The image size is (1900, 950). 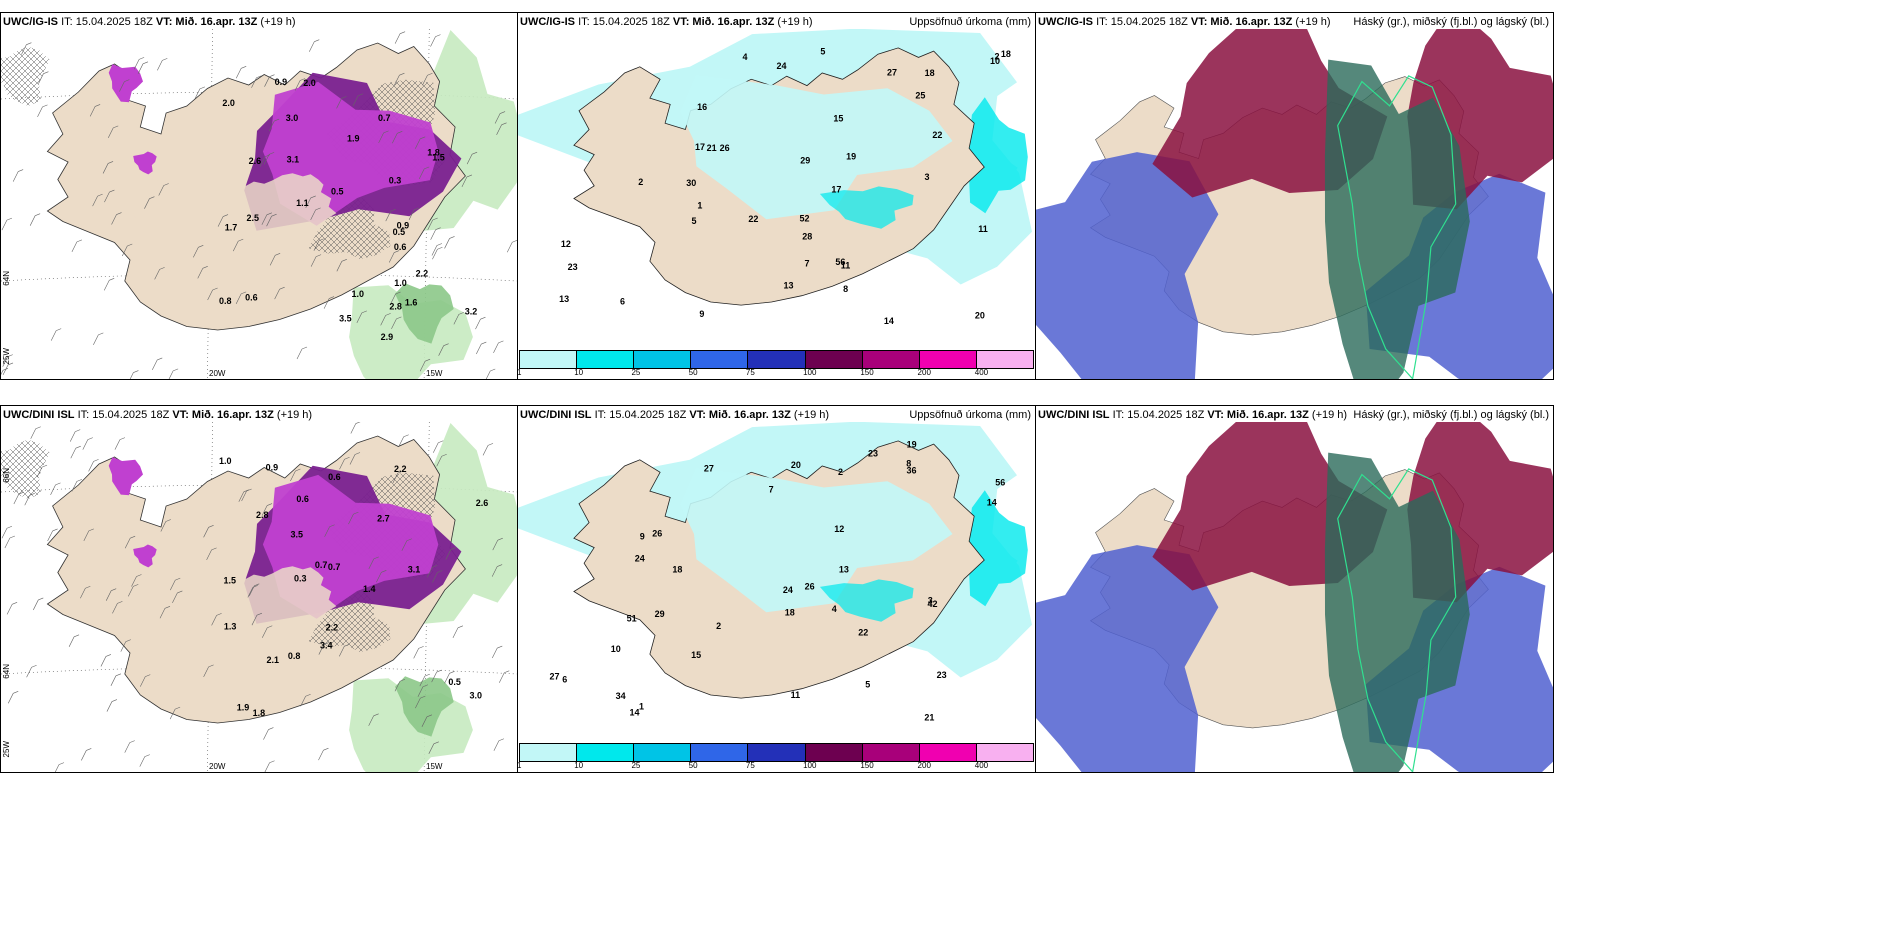 I want to click on snow-value-label: 2.8, so click(x=395, y=307).